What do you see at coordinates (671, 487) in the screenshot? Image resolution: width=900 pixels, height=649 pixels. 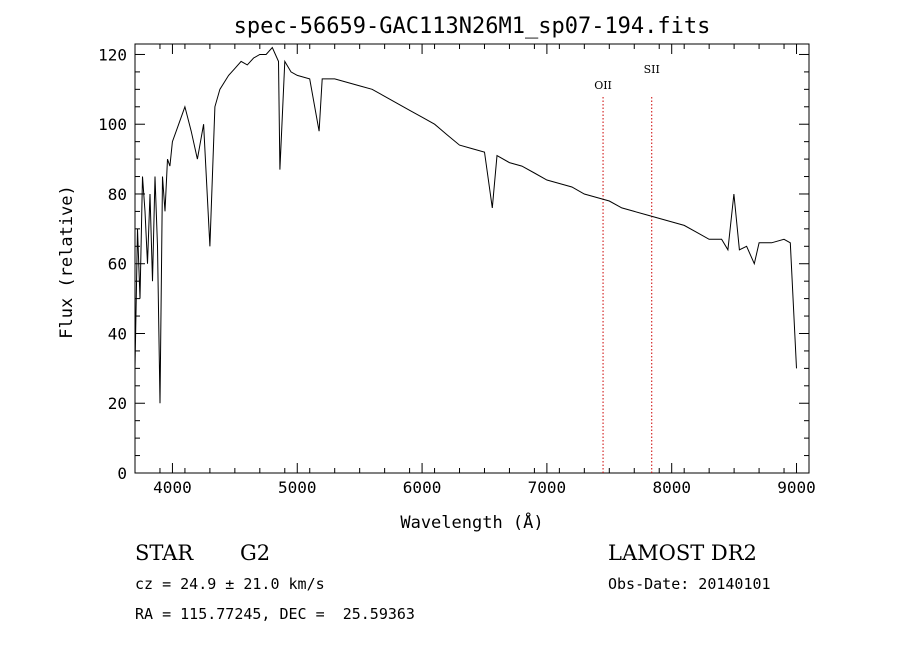 I see `x-tick-label: 8000` at bounding box center [671, 487].